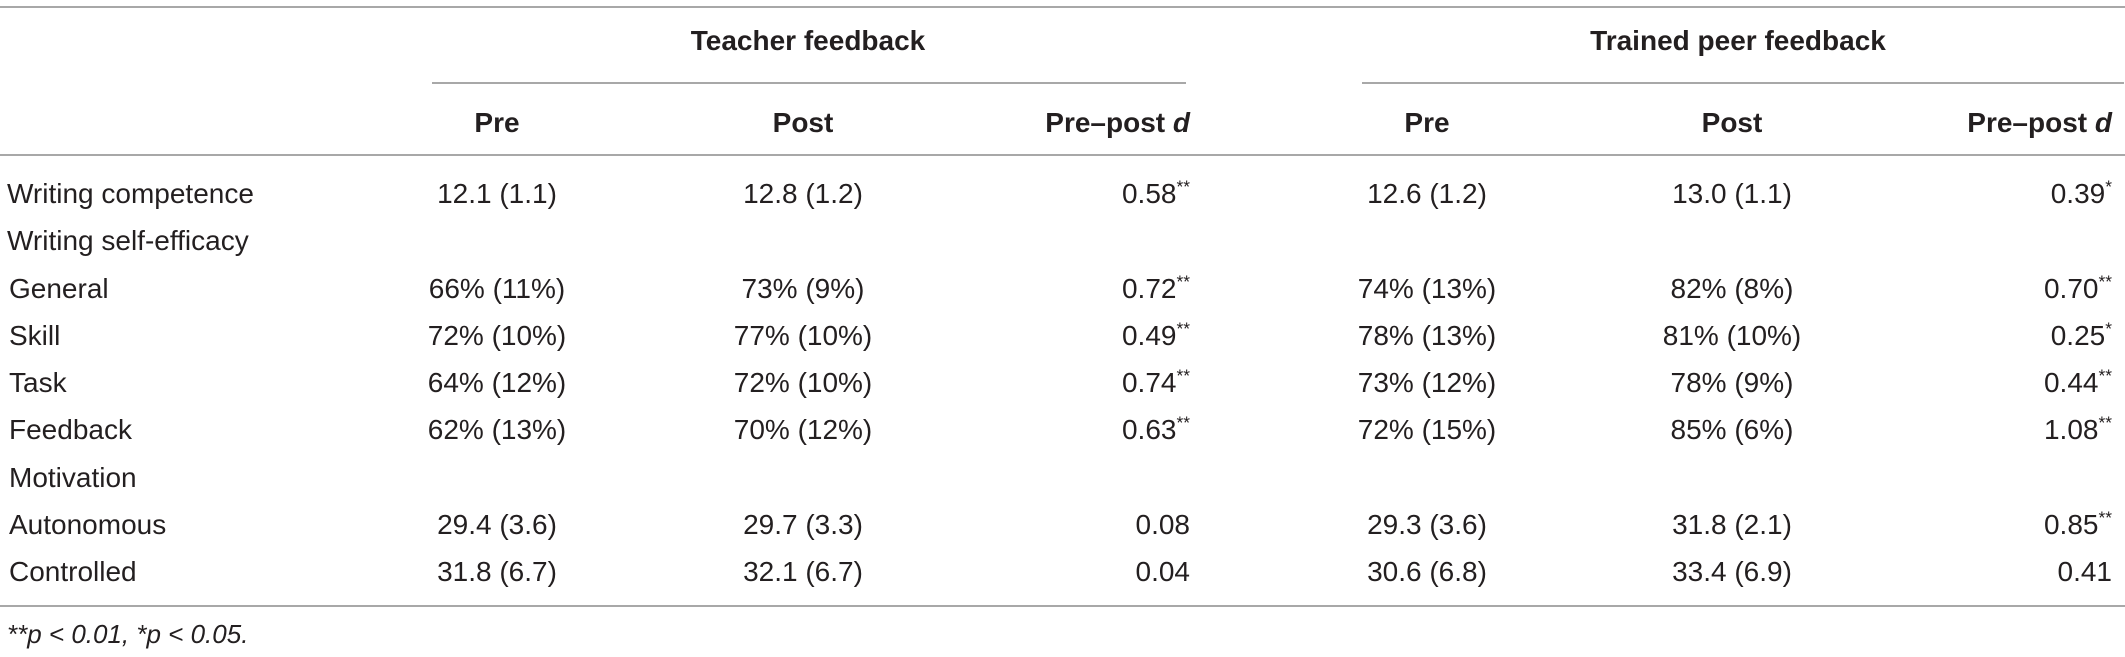 The width and height of the screenshot is (2125, 657). I want to click on table-bottom-rule, so click(1062, 606).